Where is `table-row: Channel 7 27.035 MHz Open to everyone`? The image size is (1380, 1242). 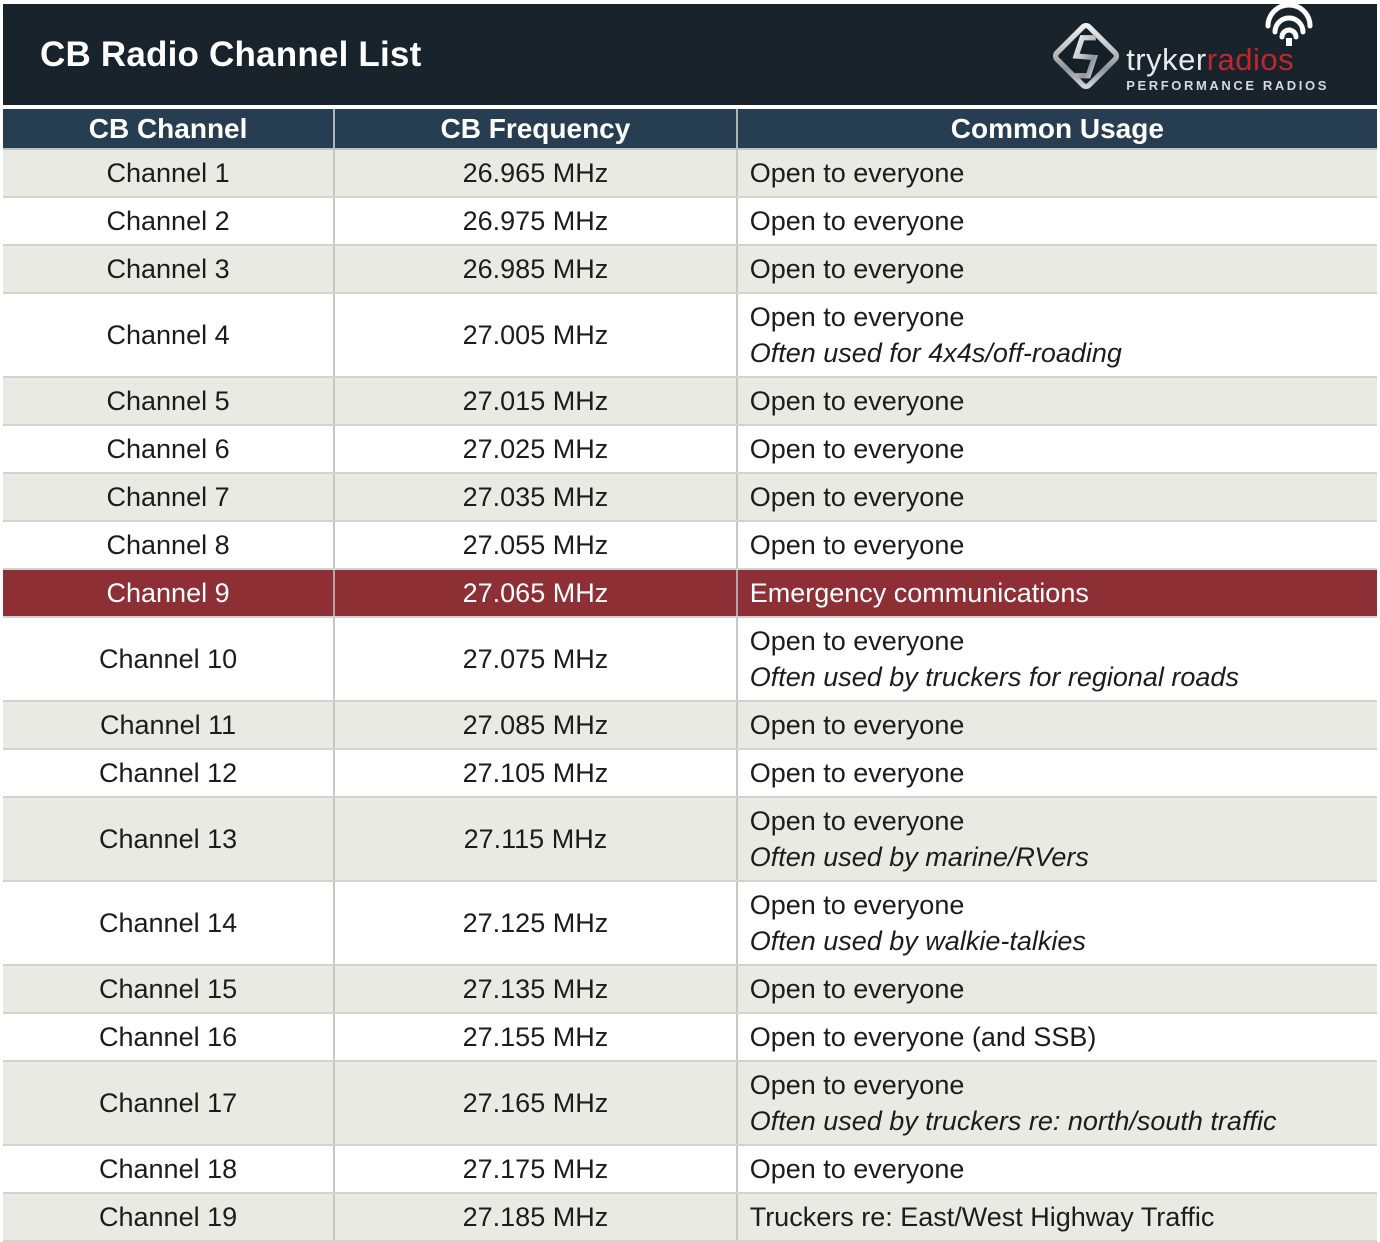
table-row: Channel 7 27.035 MHz Open to everyone is located at coordinates (690, 497).